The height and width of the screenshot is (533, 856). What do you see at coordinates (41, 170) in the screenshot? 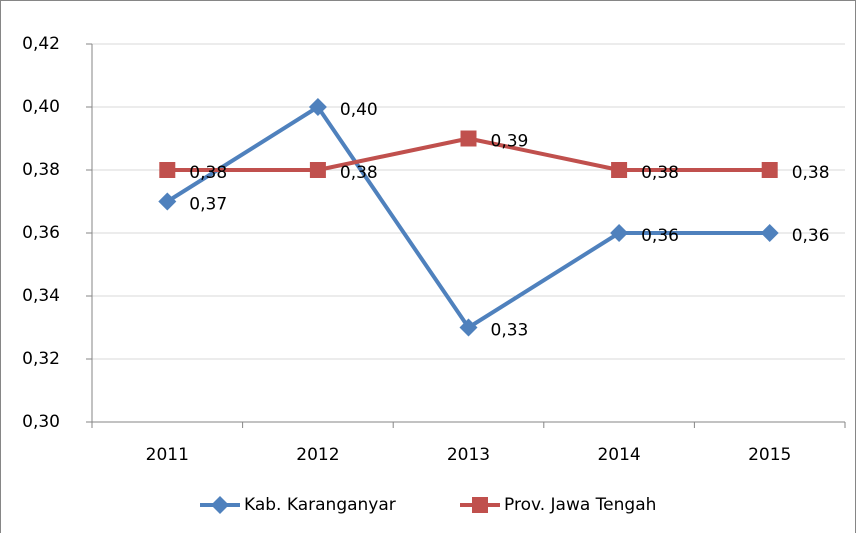
I see `y-tick-label: 0,38` at bounding box center [41, 170].